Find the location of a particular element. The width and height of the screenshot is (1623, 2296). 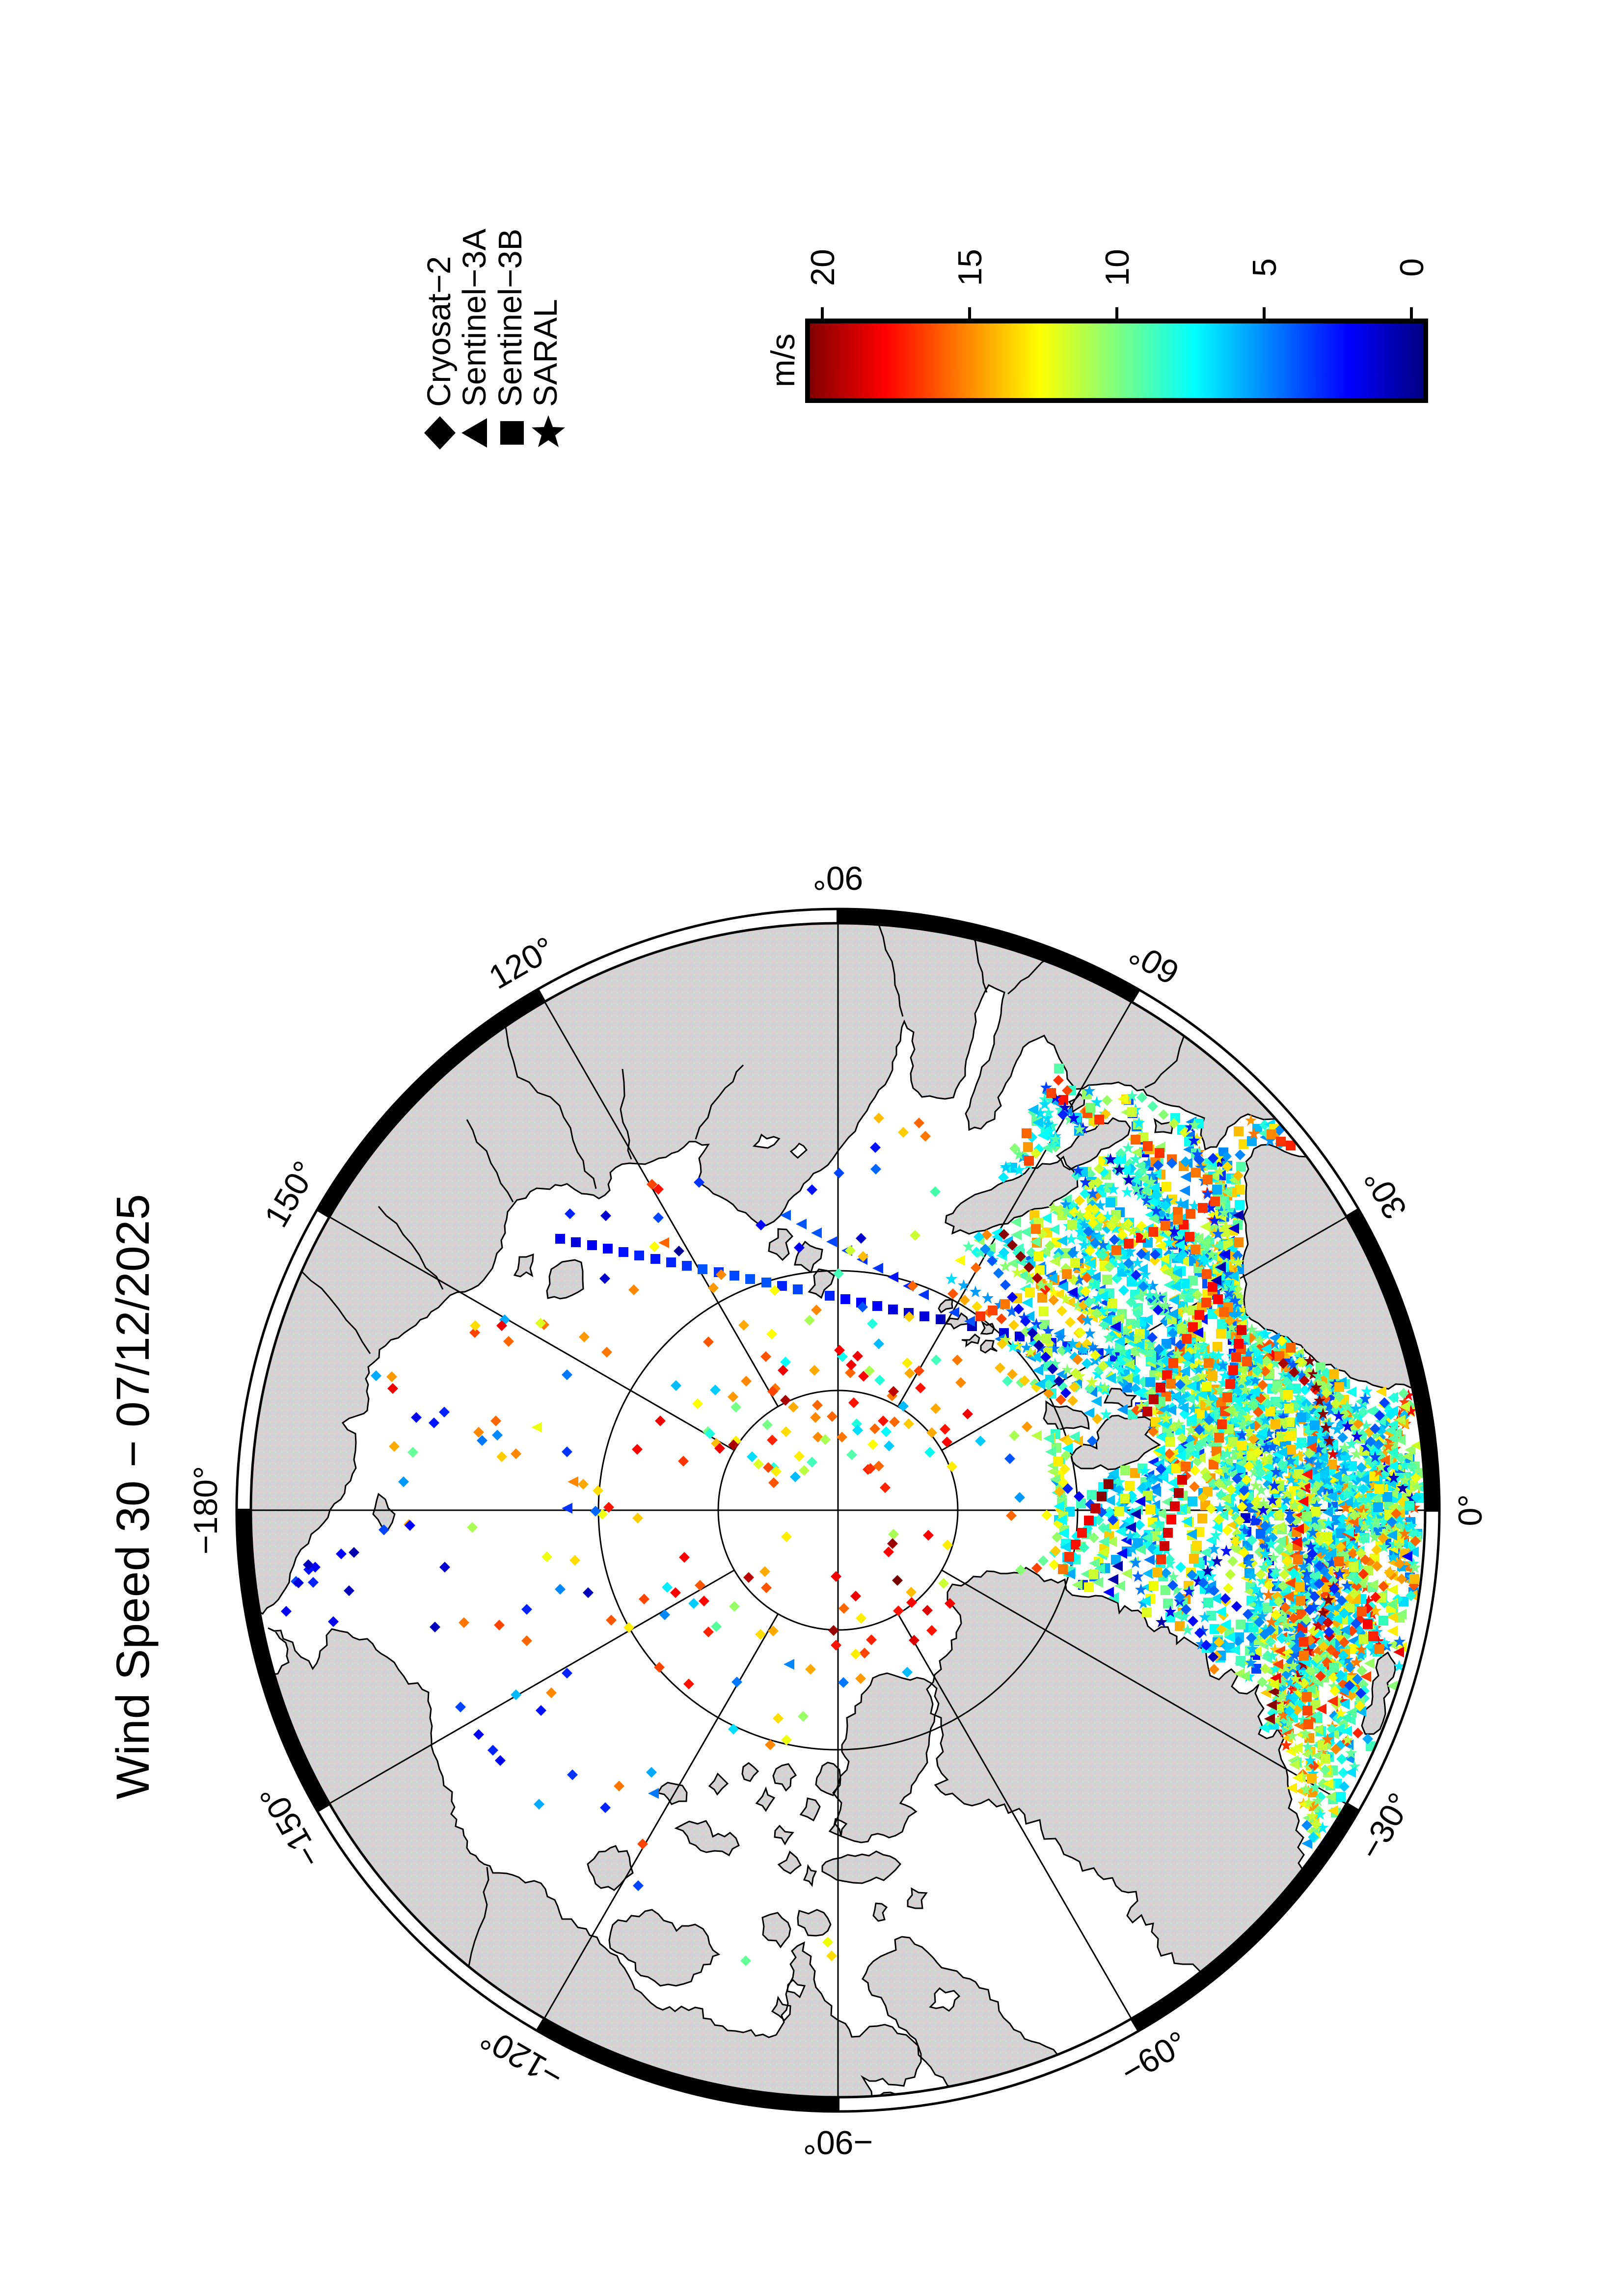

svg-text: −90° is located at coordinates (838, 2142).